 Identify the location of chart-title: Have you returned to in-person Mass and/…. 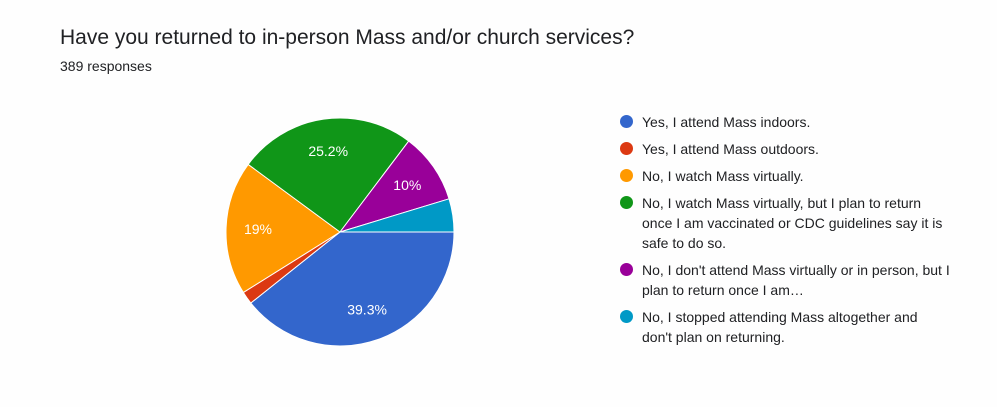
(347, 37).